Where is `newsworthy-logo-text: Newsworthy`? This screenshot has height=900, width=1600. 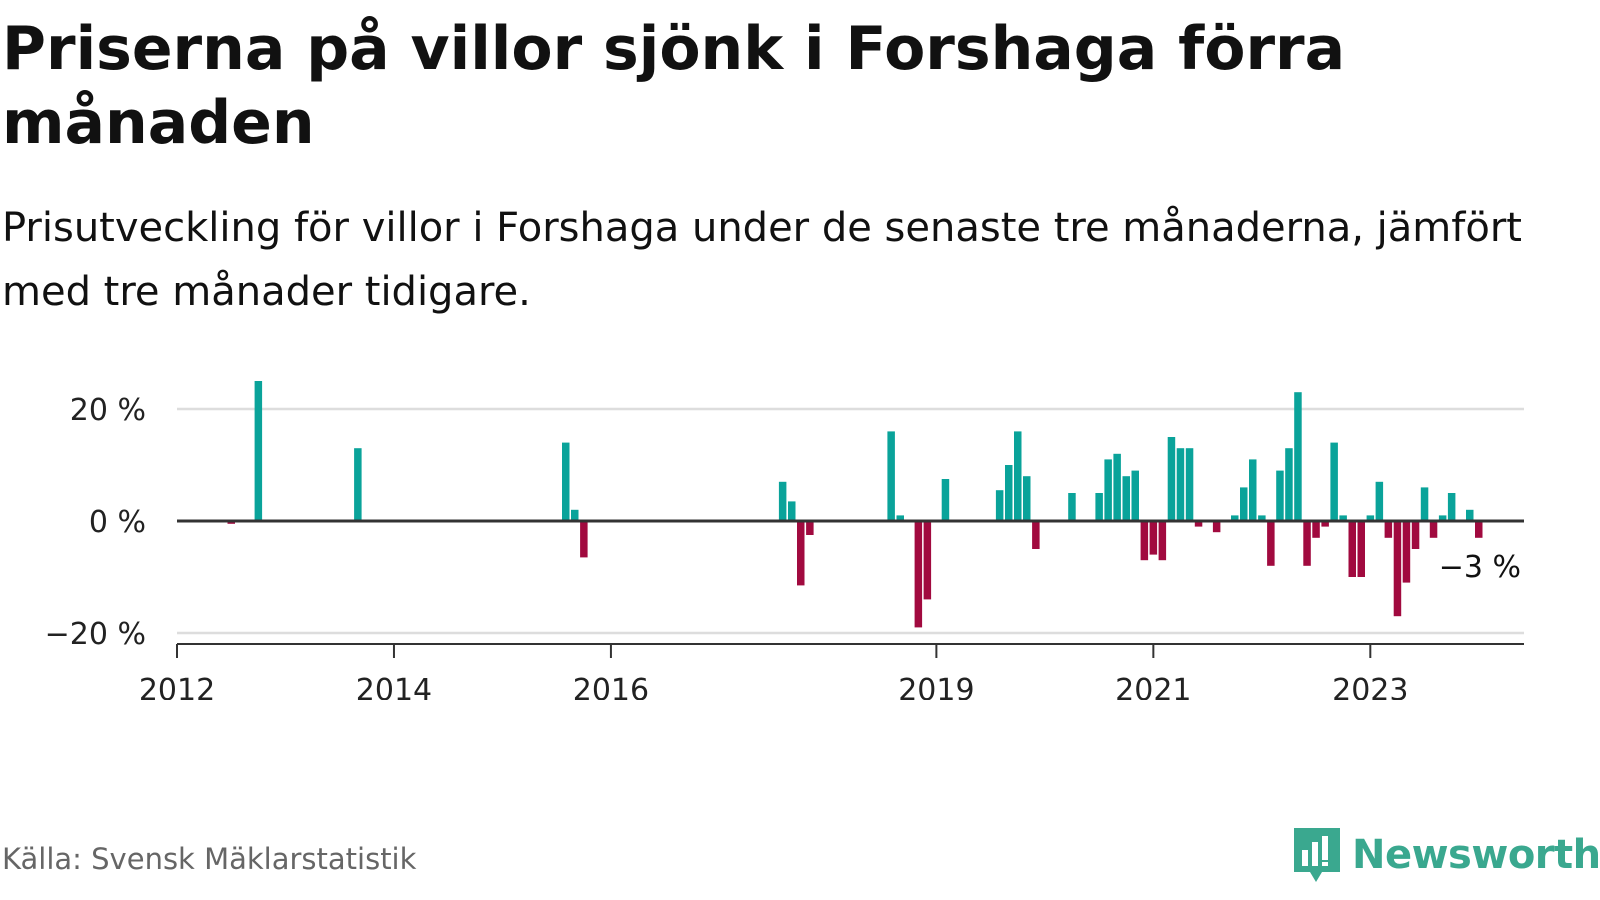 newsworthy-logo-text: Newsworthy is located at coordinates (1476, 855).